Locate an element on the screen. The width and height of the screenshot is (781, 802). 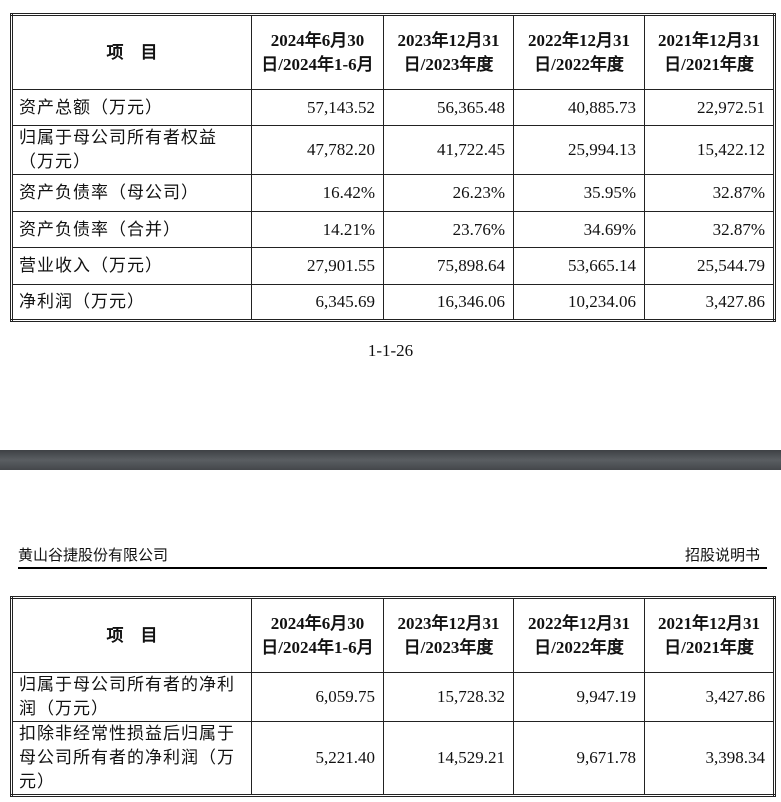
page-header: 黄山谷捷股份有限公司 招股说明书 is located at coordinates (392, 556).